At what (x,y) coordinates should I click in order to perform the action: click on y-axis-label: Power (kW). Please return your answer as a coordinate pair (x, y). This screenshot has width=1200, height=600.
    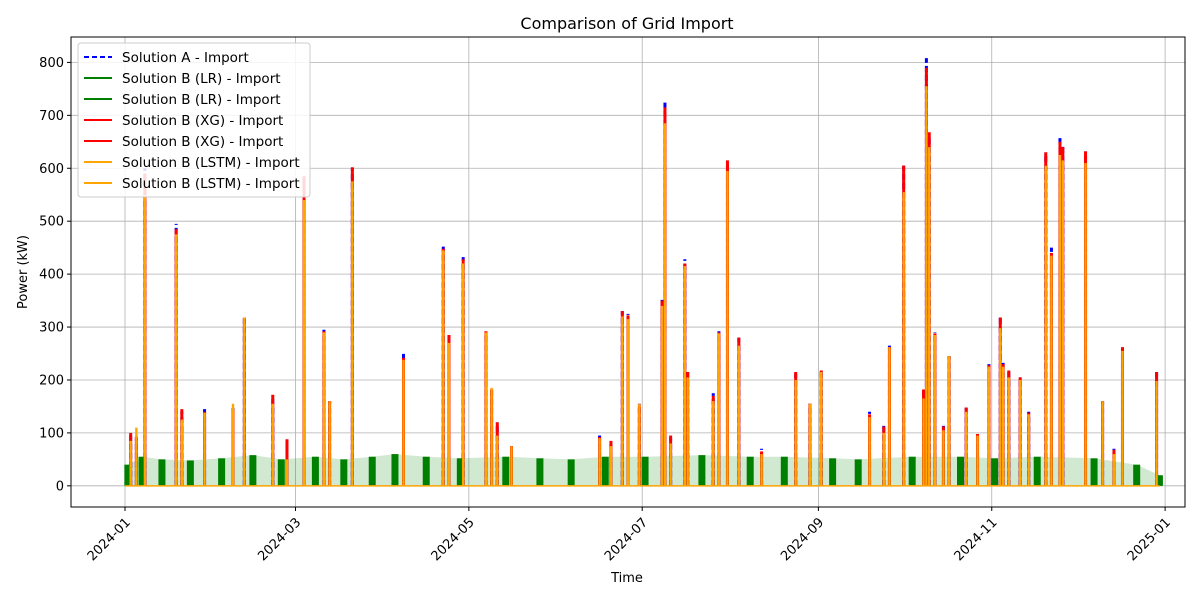
    Looking at the image, I should click on (23, 272).